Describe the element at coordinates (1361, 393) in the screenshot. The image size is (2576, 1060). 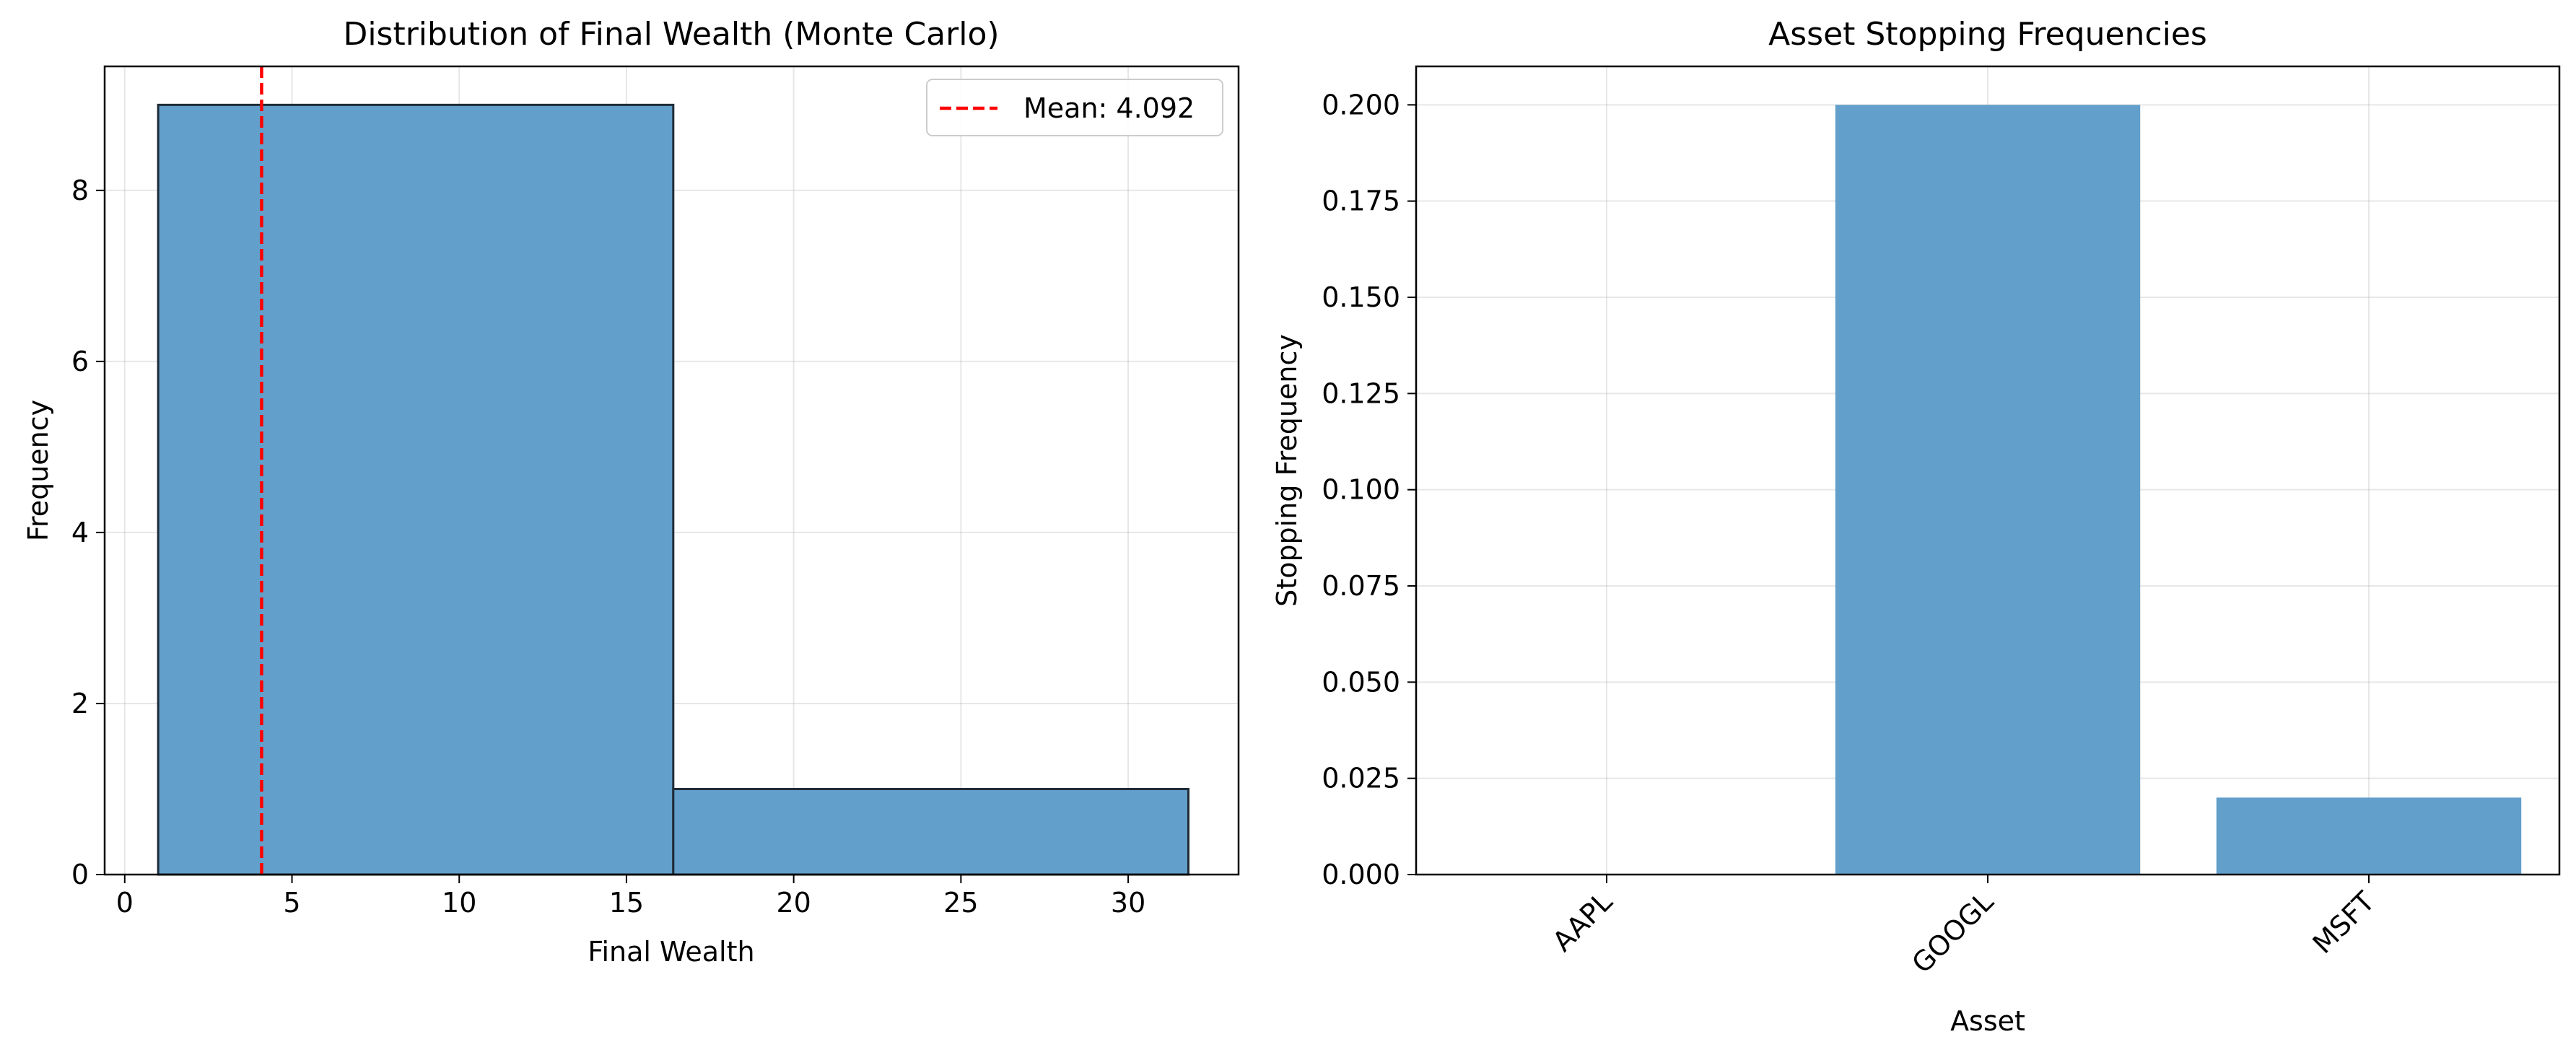
I see `bar-chart-y-tick-label: 0.125` at that location.